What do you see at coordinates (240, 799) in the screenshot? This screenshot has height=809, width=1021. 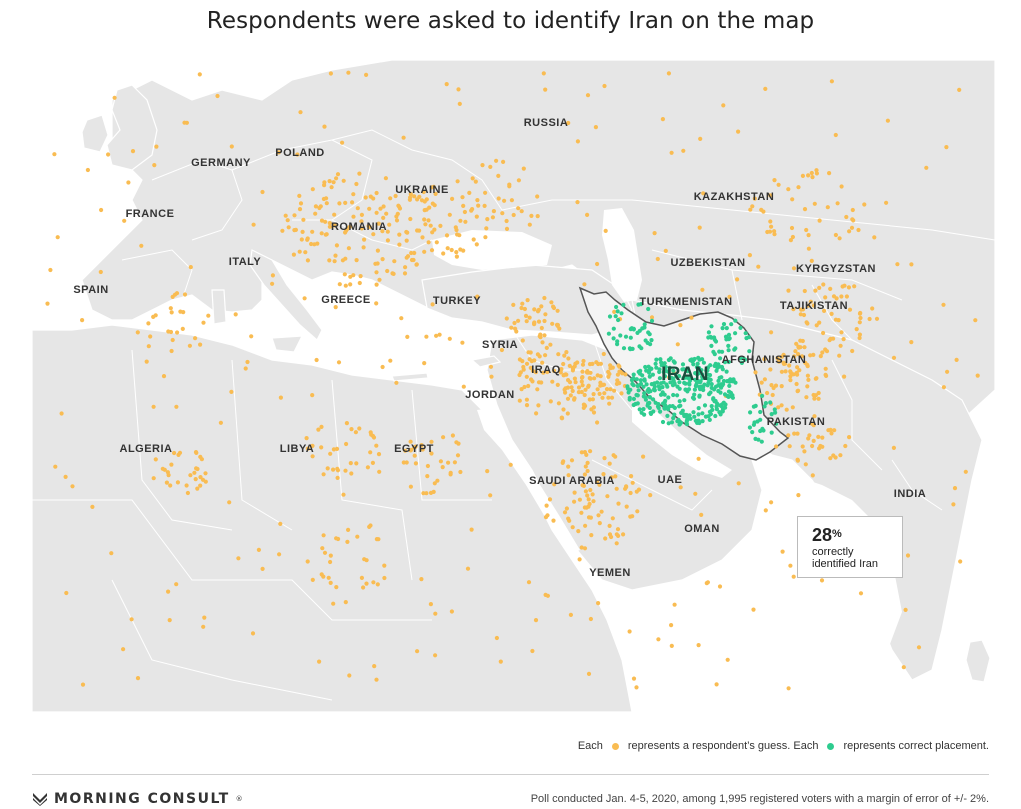 I see `brand-trademark: ®` at bounding box center [240, 799].